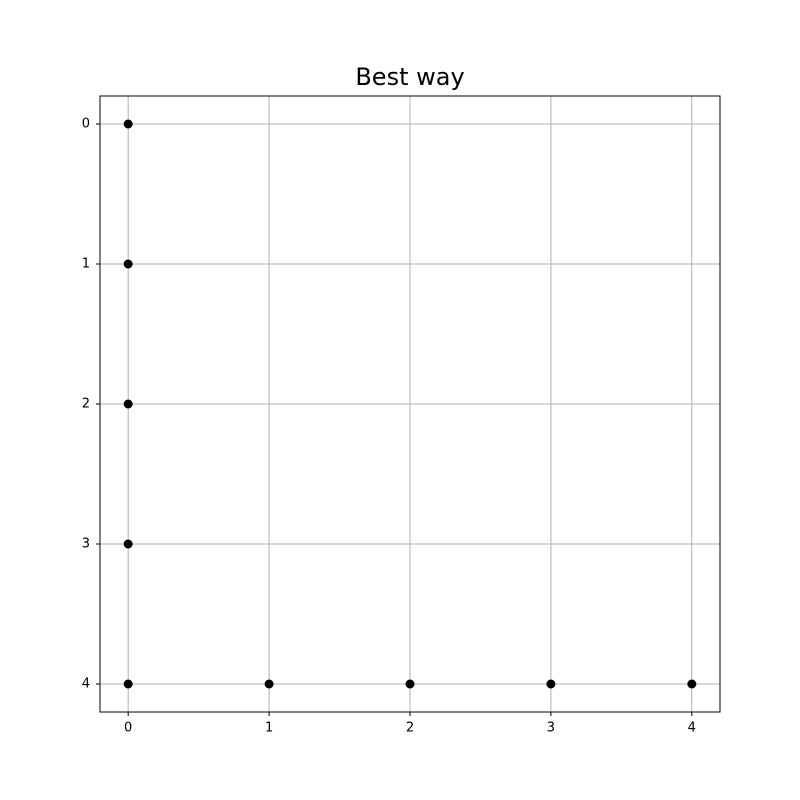 The image size is (800, 800). I want to click on x-tick-label: 4, so click(692, 728).